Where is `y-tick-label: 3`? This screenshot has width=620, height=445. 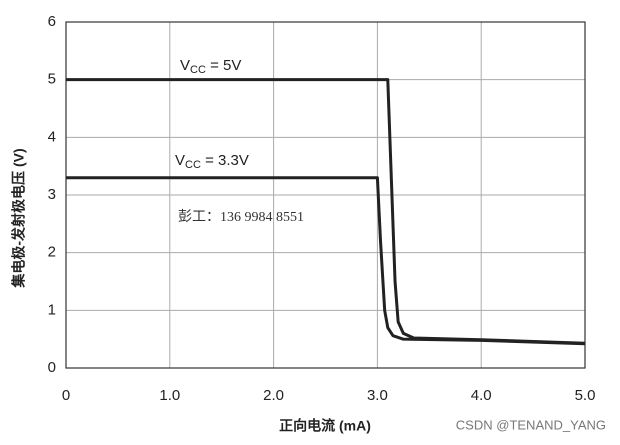 y-tick-label: 3 is located at coordinates (52, 194).